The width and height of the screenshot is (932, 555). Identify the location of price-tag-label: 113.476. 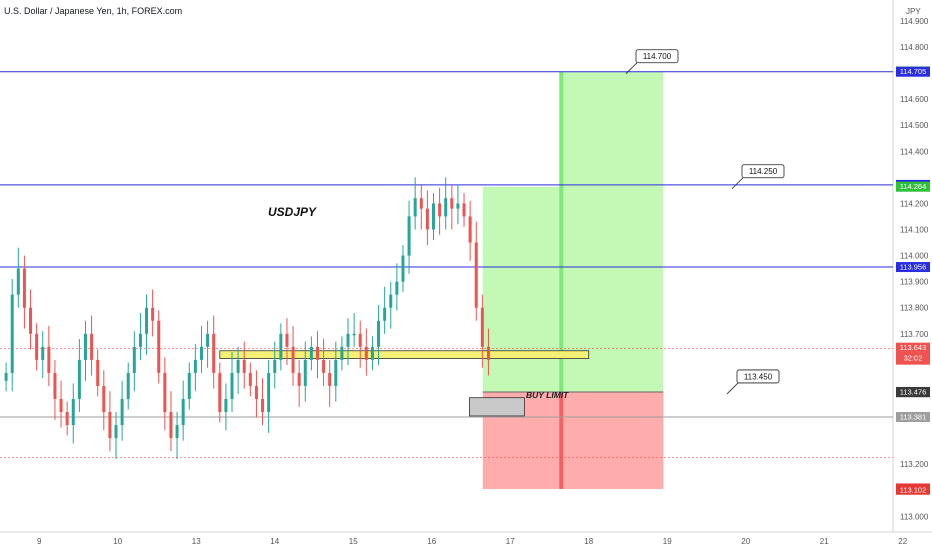
(913, 392).